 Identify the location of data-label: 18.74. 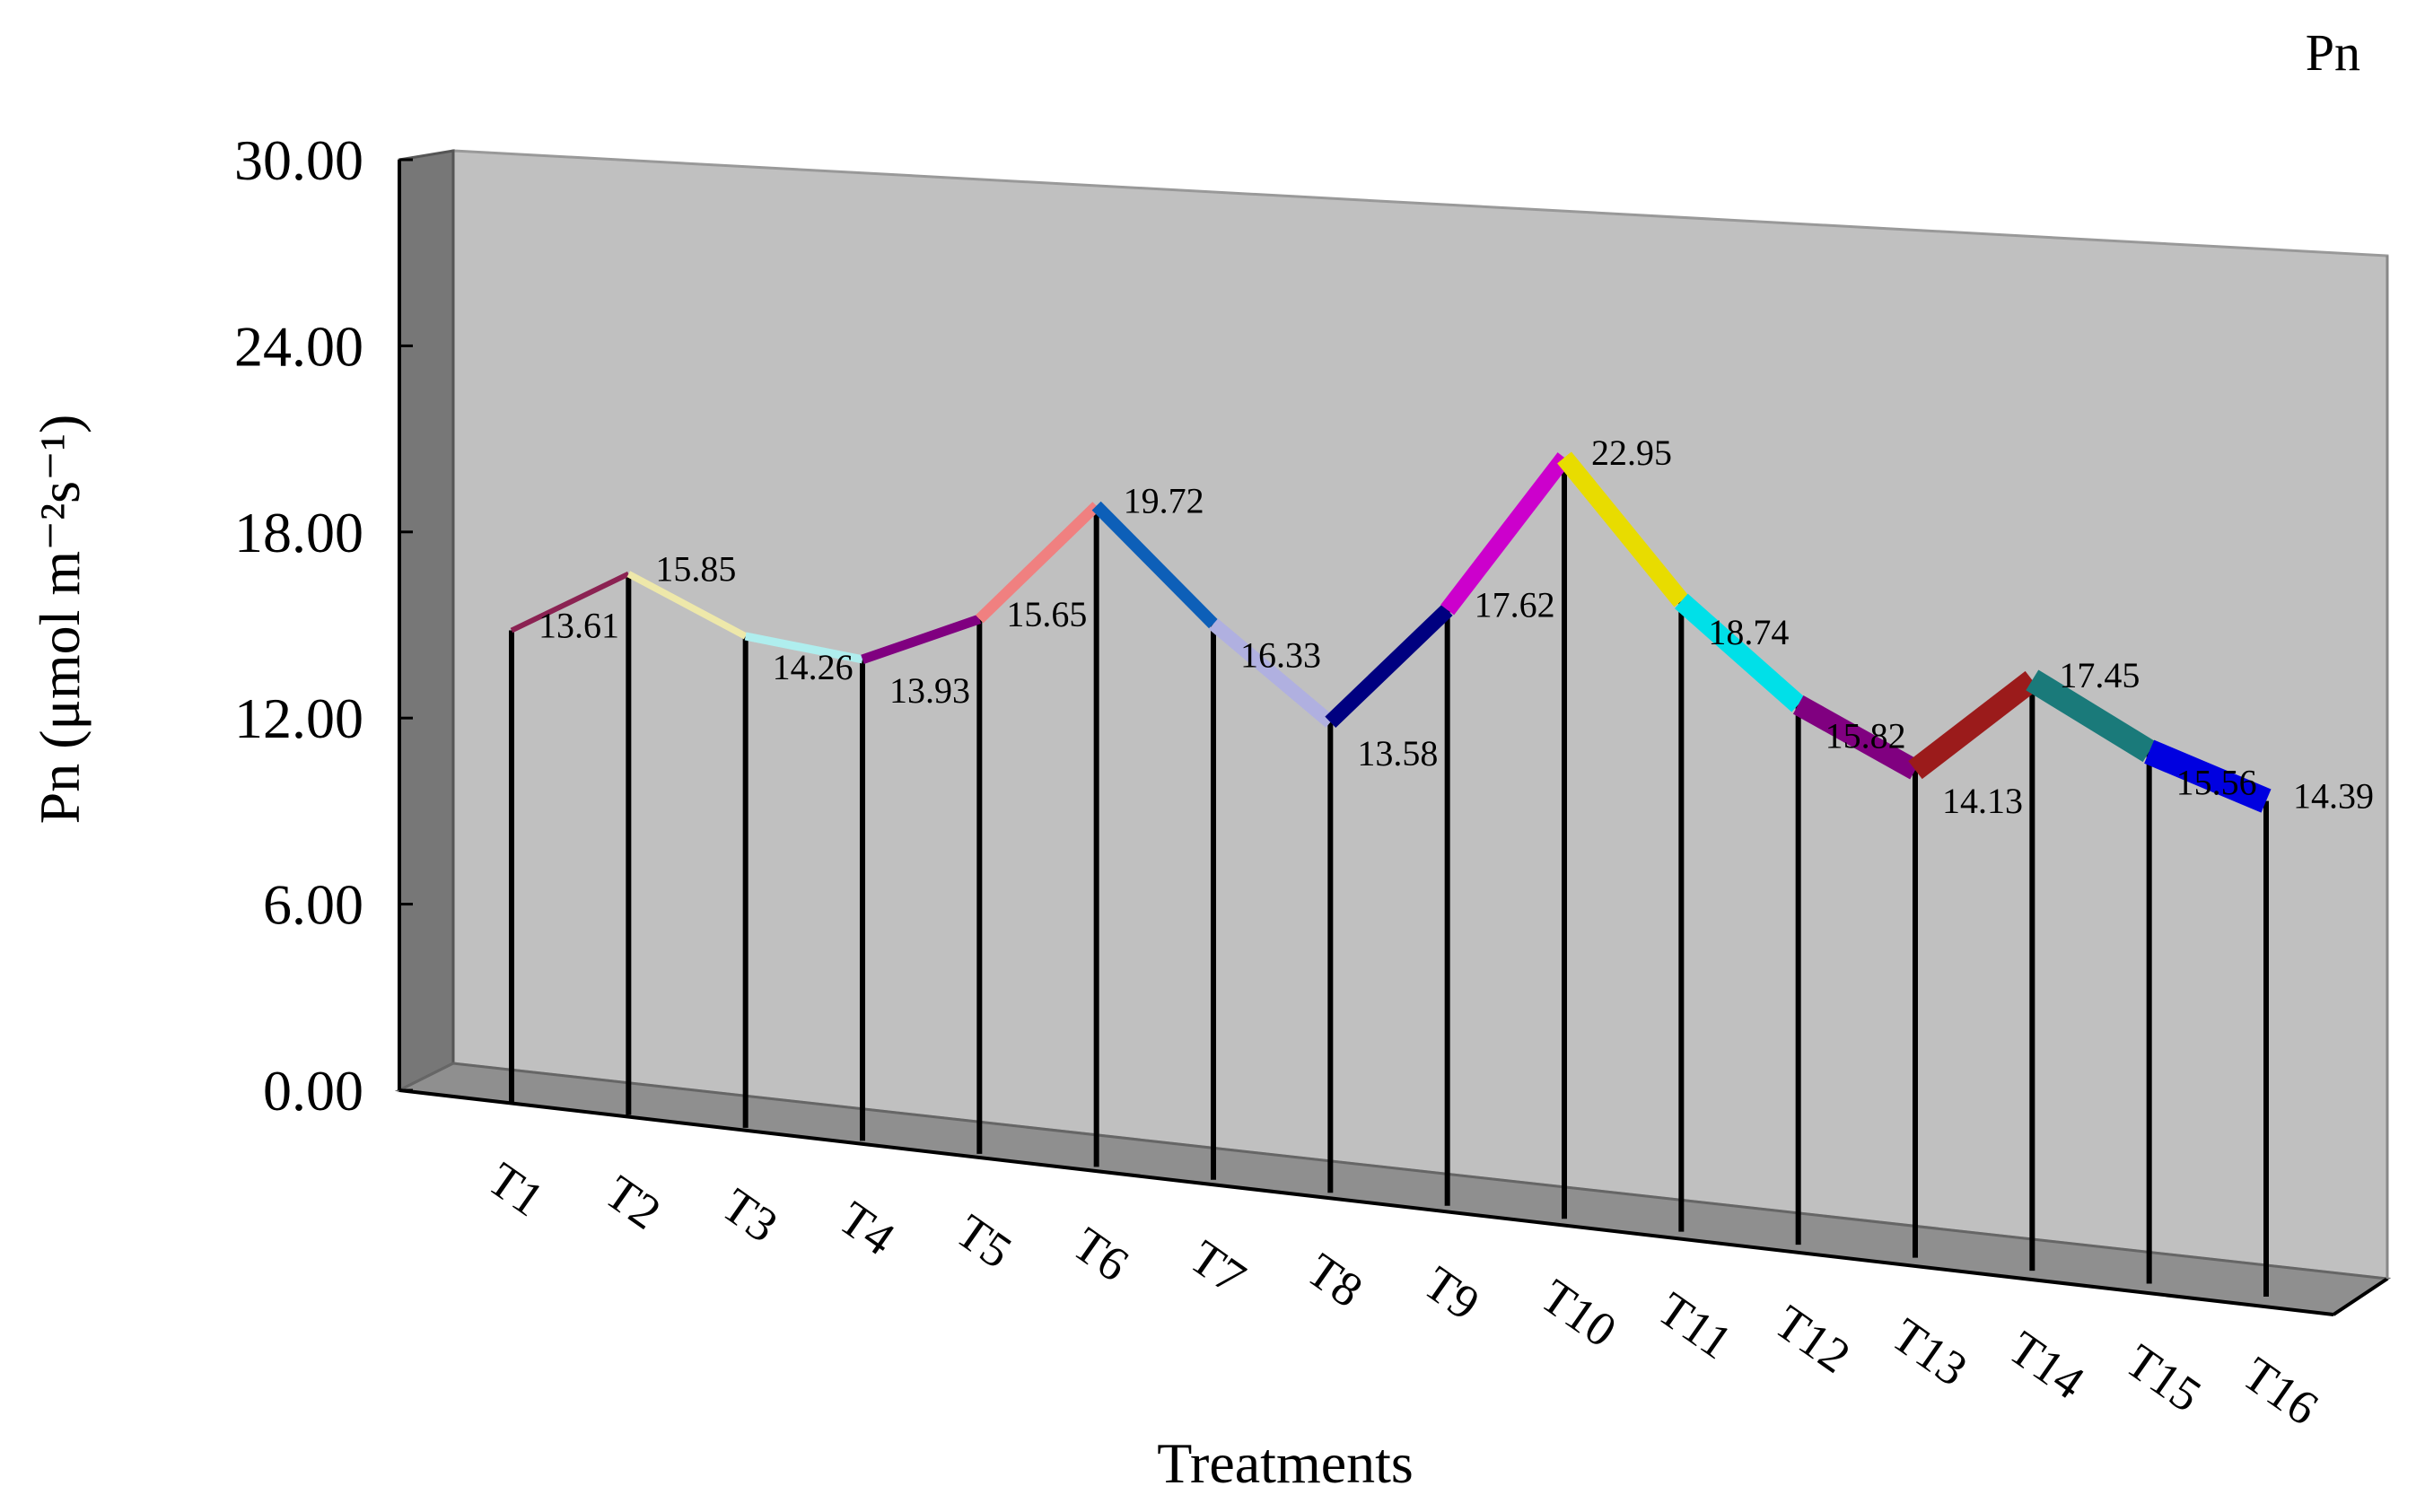
(1748, 632).